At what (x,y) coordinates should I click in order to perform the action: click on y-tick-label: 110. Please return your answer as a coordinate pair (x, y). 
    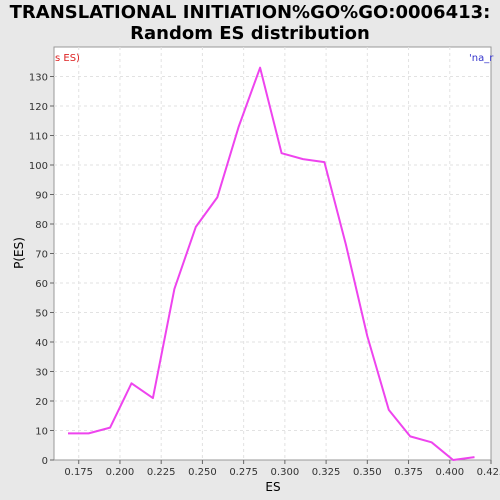
    Looking at the image, I should click on (38, 137).